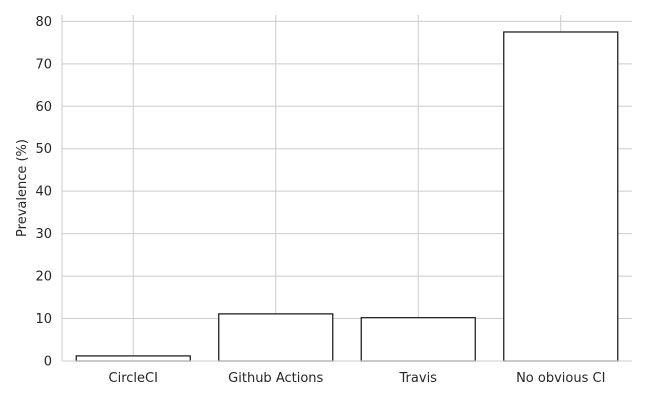 This screenshot has height=400, width=647. I want to click on x-tick-label: Github Actions, so click(275, 378).